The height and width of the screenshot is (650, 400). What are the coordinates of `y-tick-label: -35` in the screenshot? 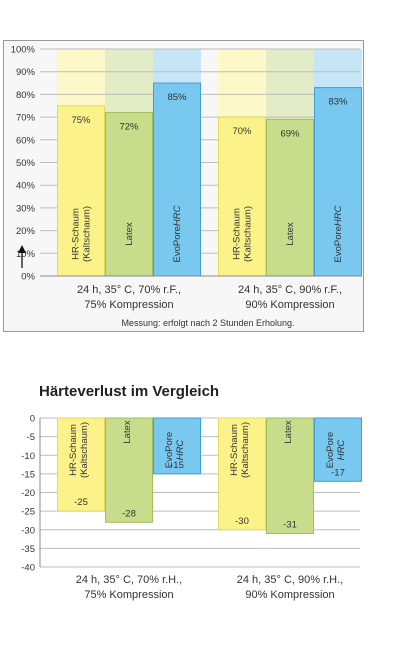 It's located at (28, 549).